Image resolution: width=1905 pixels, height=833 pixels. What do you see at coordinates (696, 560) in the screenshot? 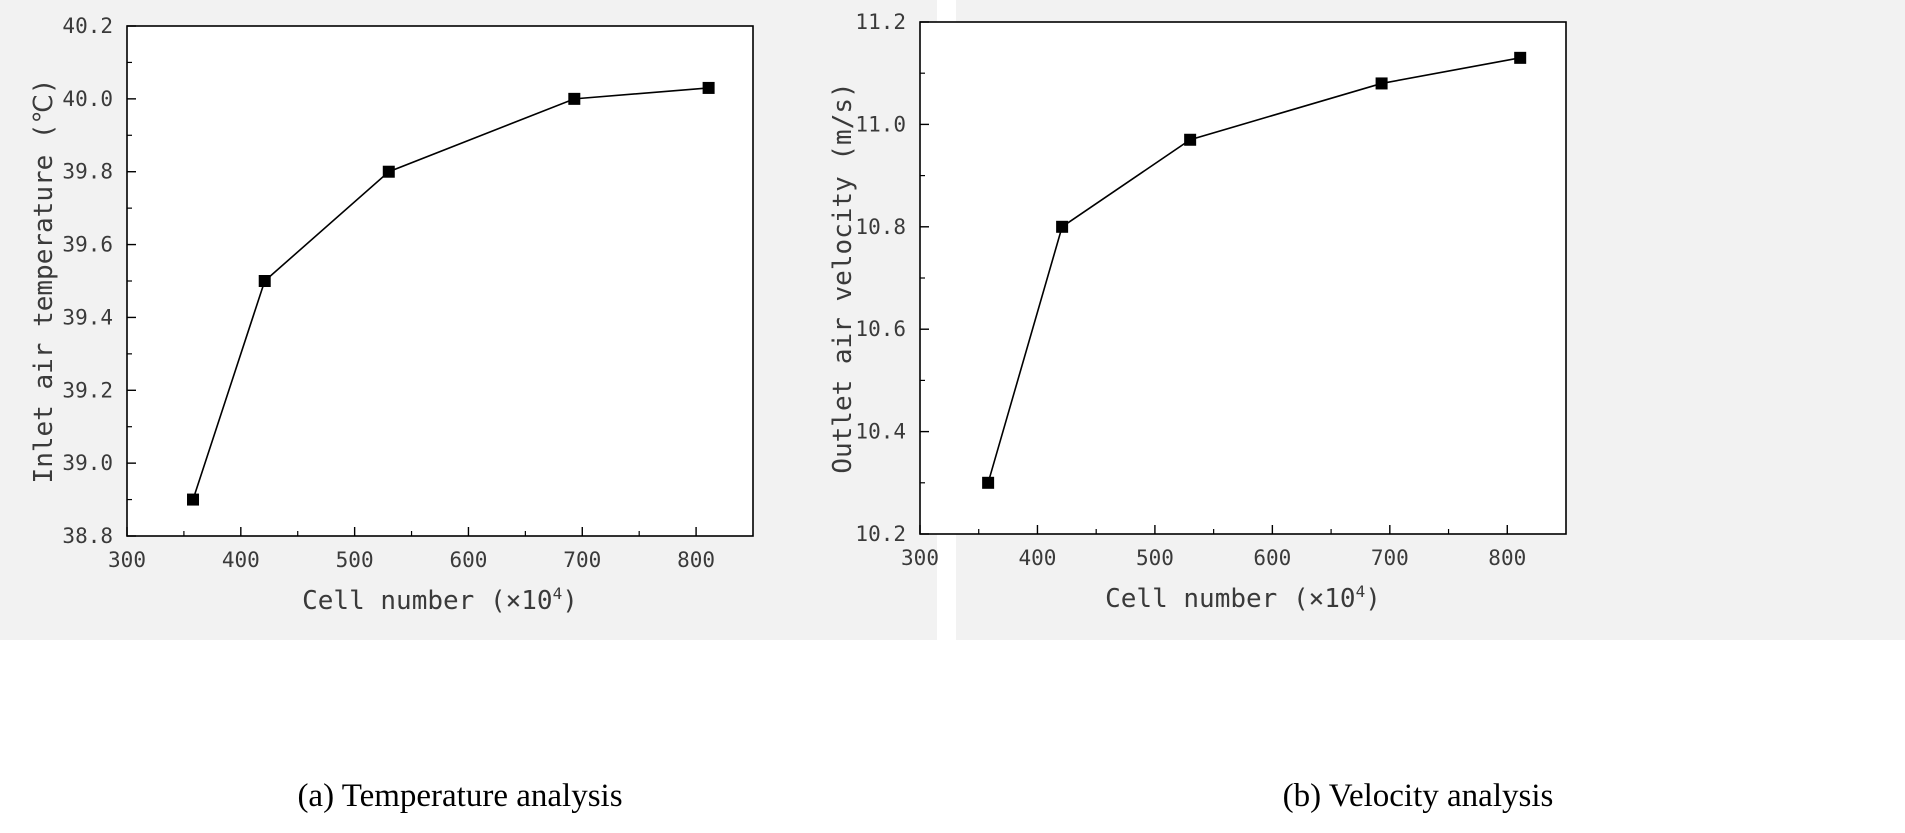
I see `temperature-x-tick-label: 800` at bounding box center [696, 560].